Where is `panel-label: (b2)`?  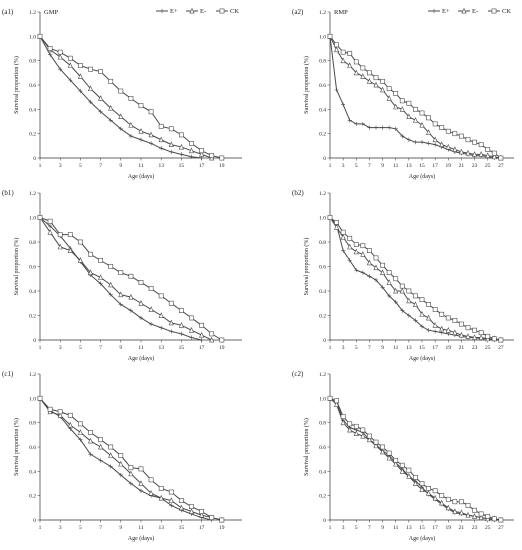
panel-label: (b2) is located at coordinates (298, 193).